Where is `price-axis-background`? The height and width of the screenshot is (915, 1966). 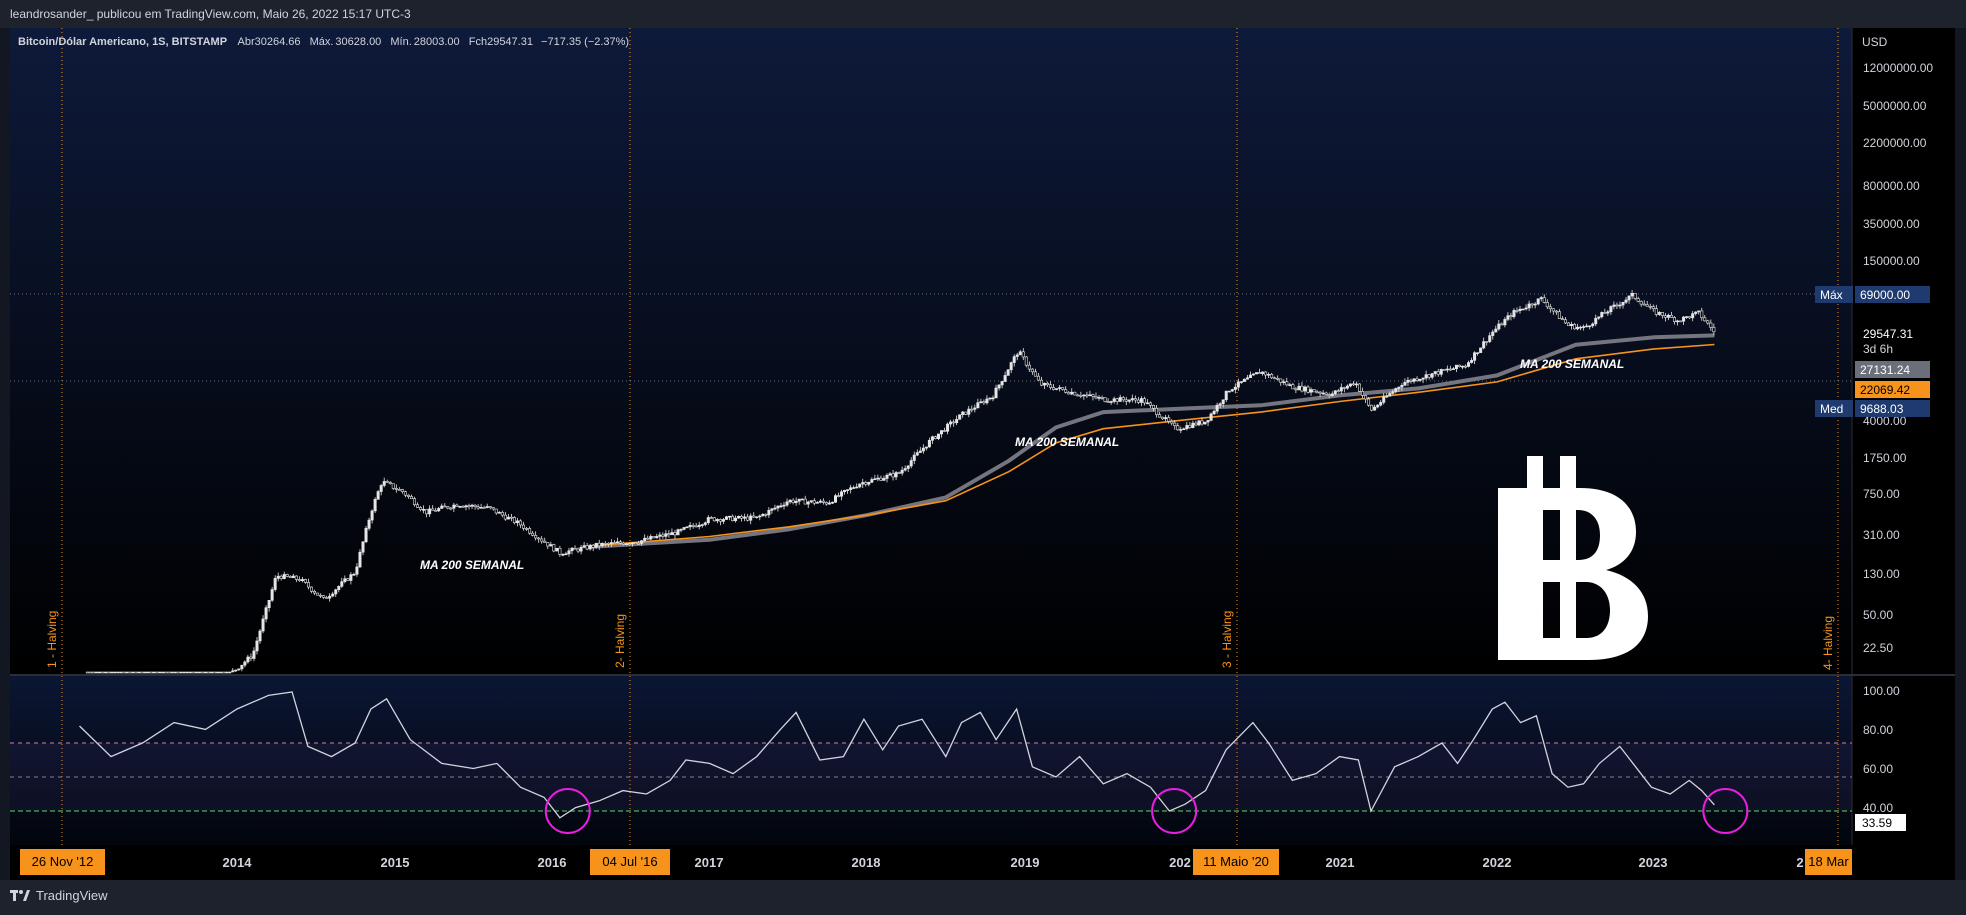 price-axis-background is located at coordinates (1903, 436).